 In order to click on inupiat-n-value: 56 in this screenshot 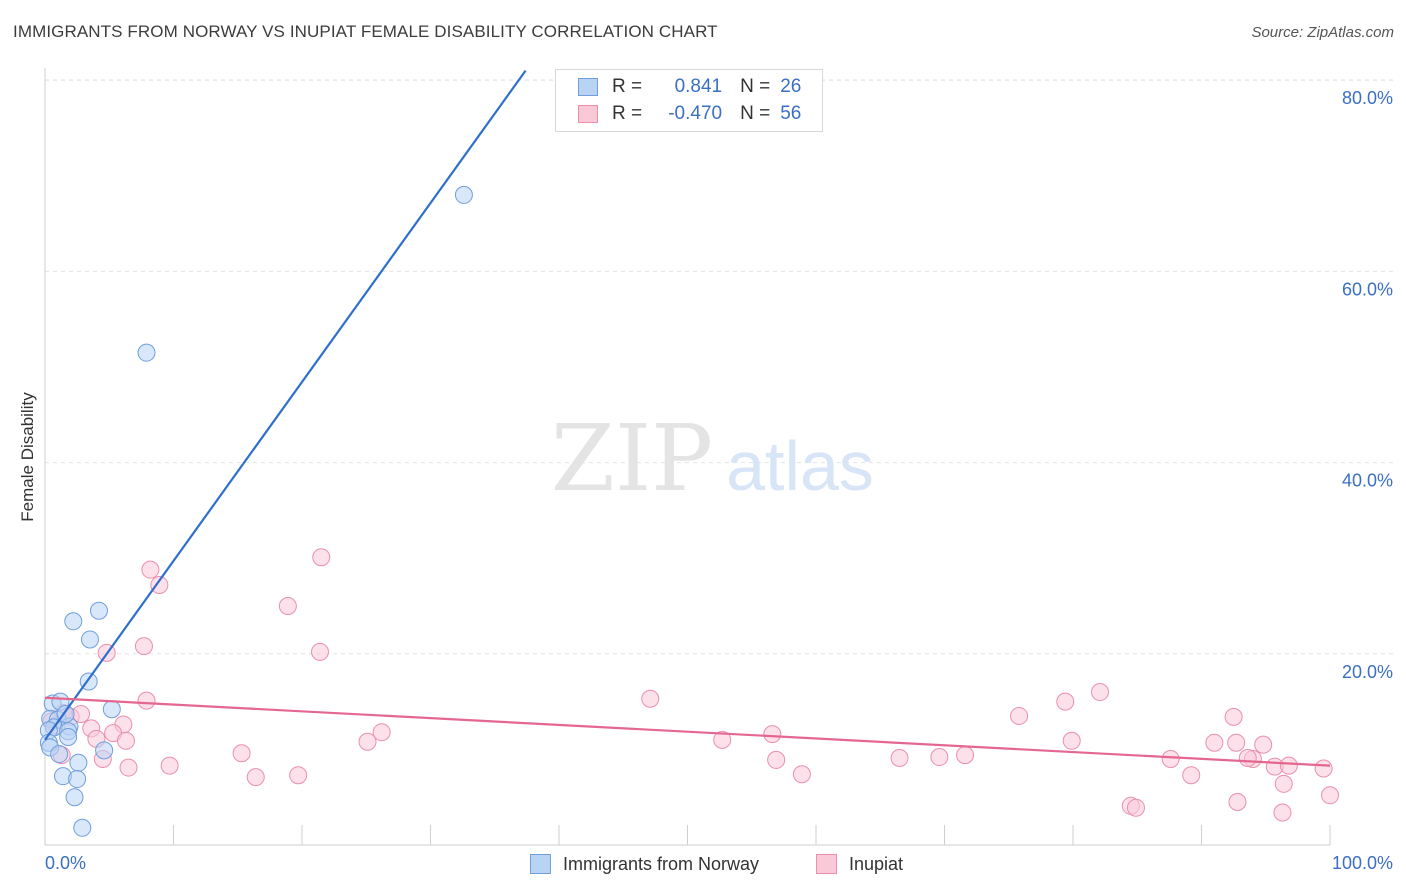, I will do `click(791, 113)`.